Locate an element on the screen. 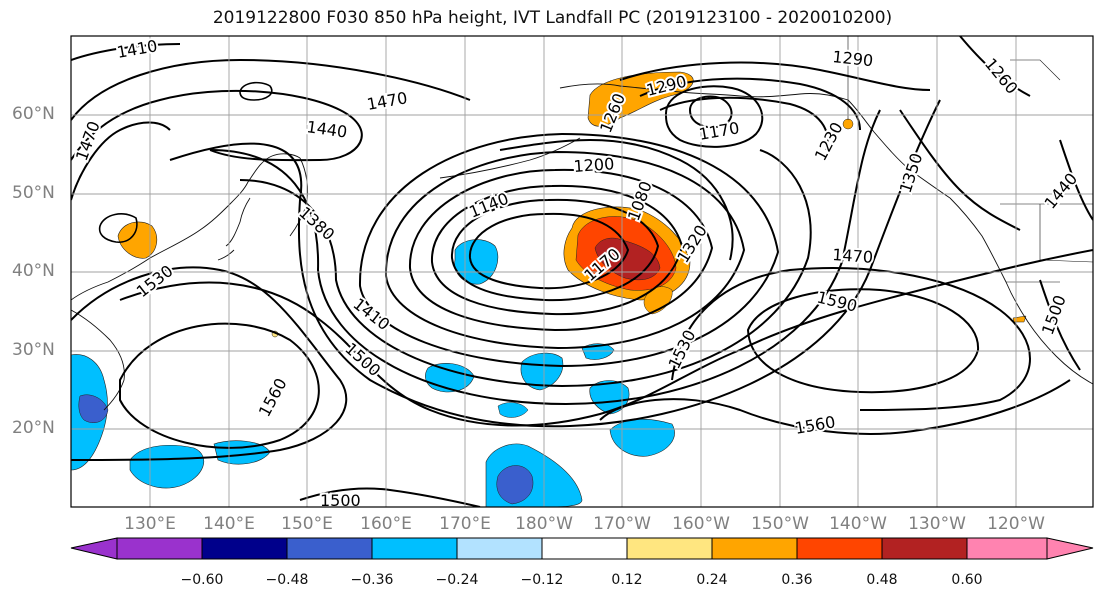 The height and width of the screenshot is (601, 1105). coastline-alaska is located at coordinates (755, 141).